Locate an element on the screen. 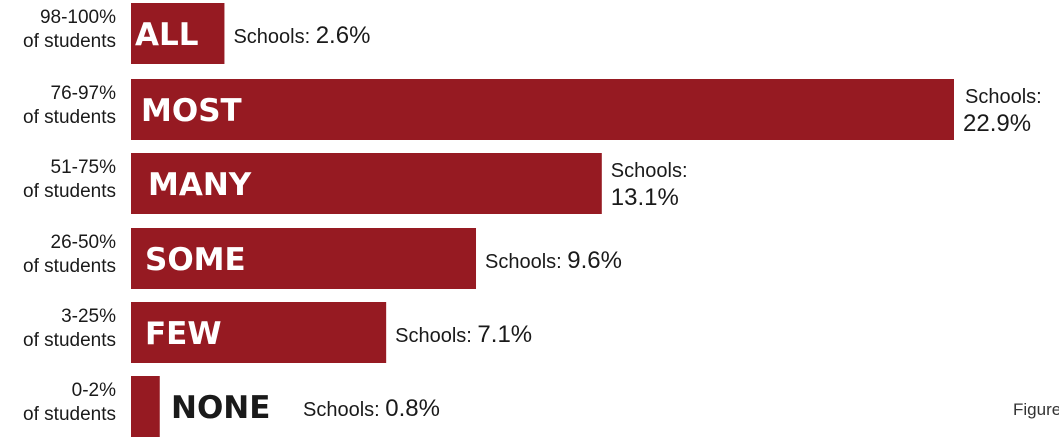  bar-label: SOME is located at coordinates (195, 260).